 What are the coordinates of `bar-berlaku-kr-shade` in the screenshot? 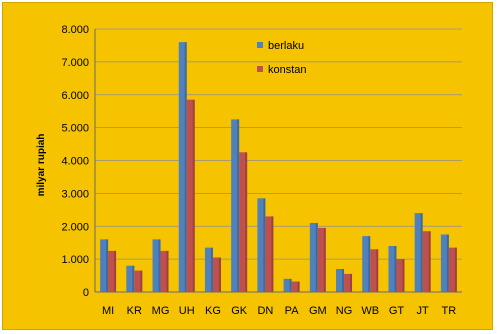 It's located at (133, 278).